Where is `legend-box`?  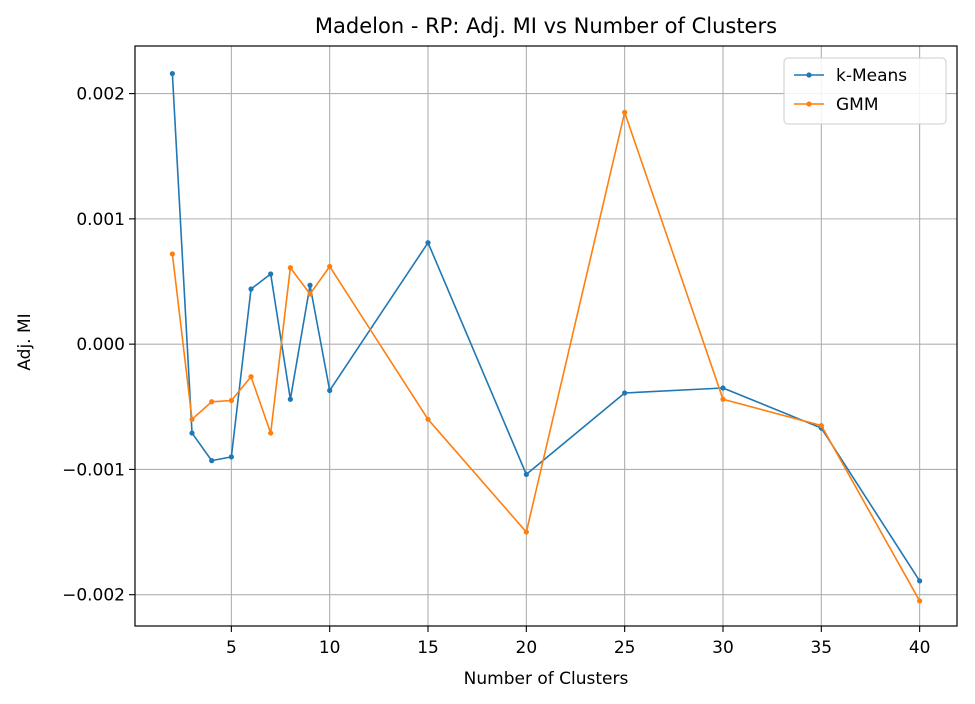
legend-box is located at coordinates (865, 91).